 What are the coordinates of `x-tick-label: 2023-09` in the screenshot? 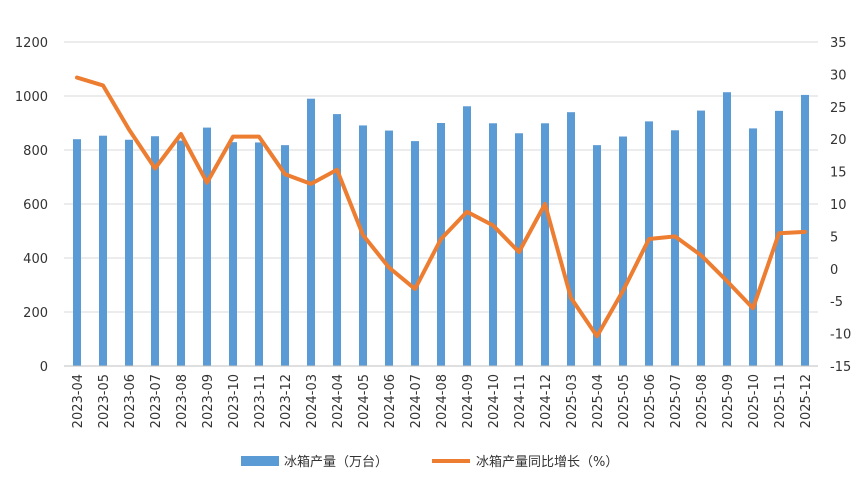 It's located at (208, 401).